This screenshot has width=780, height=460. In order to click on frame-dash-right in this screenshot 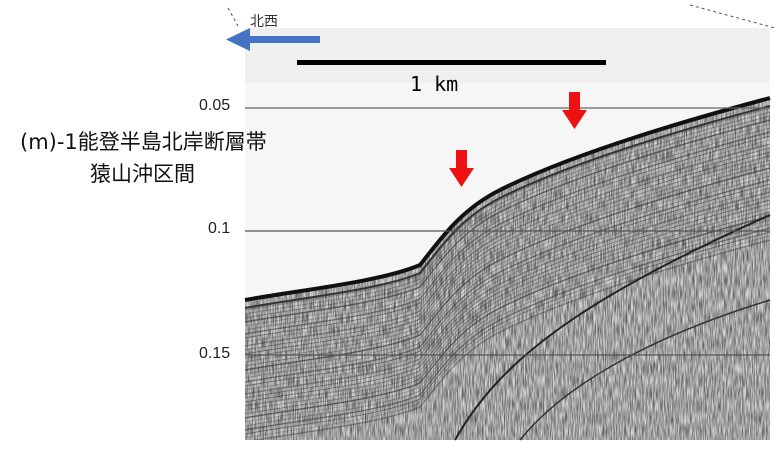, I will do `click(732, 16)`.